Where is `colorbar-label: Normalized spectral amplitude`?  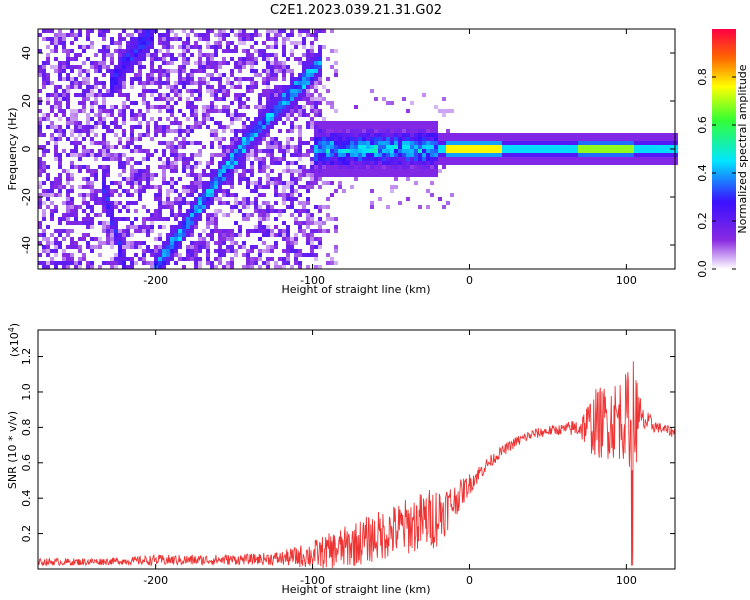
colorbar-label: Normalized spectral amplitude is located at coordinates (742, 148).